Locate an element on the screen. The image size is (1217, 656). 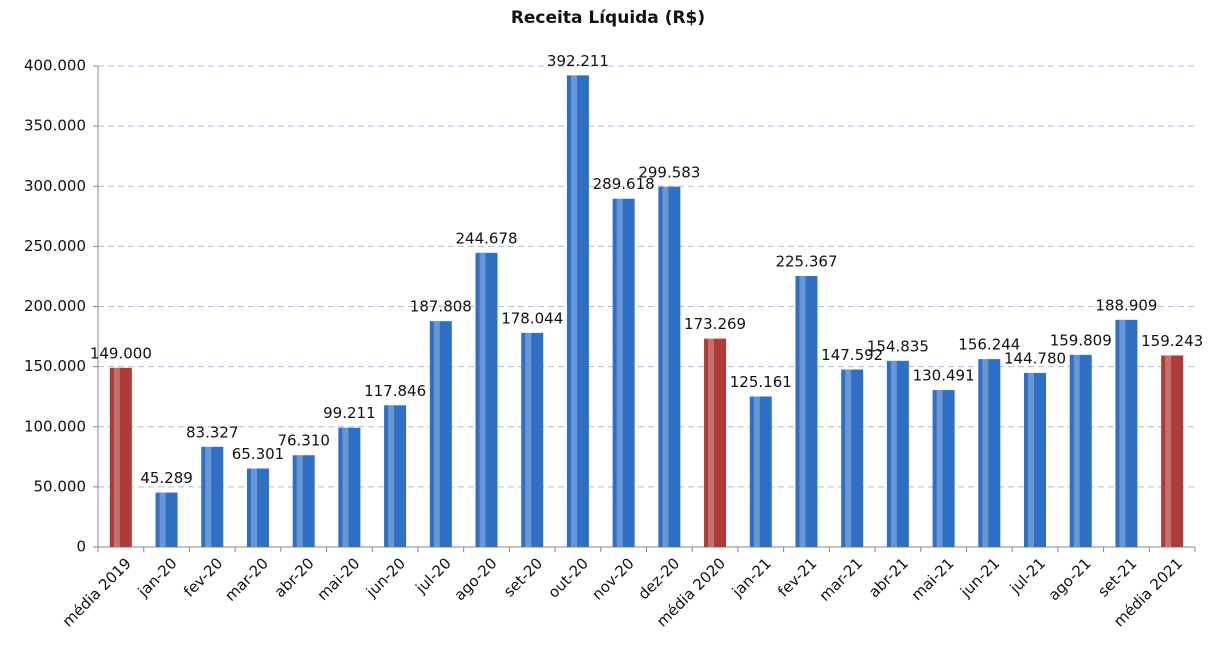
x-tick-label: out-20 is located at coordinates (568, 577).